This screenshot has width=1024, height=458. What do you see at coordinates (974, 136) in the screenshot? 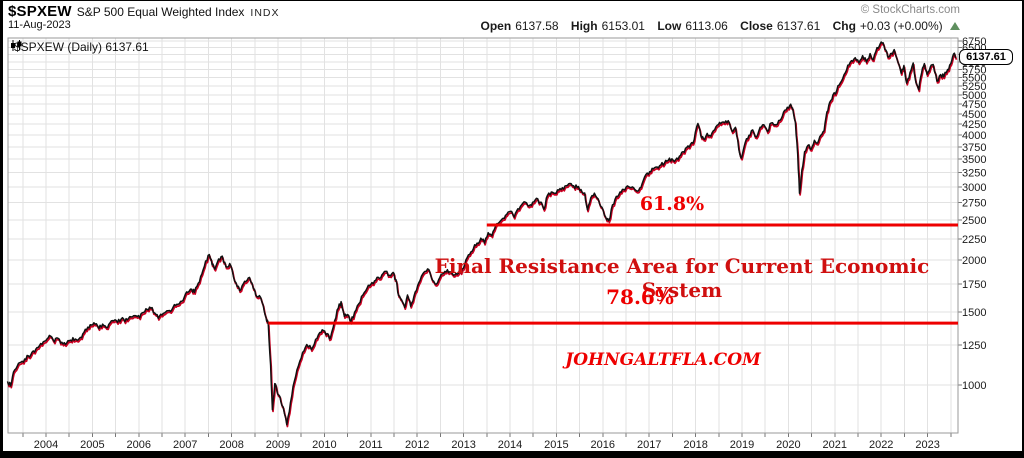
I see `svg-text: 4000` at bounding box center [974, 136].